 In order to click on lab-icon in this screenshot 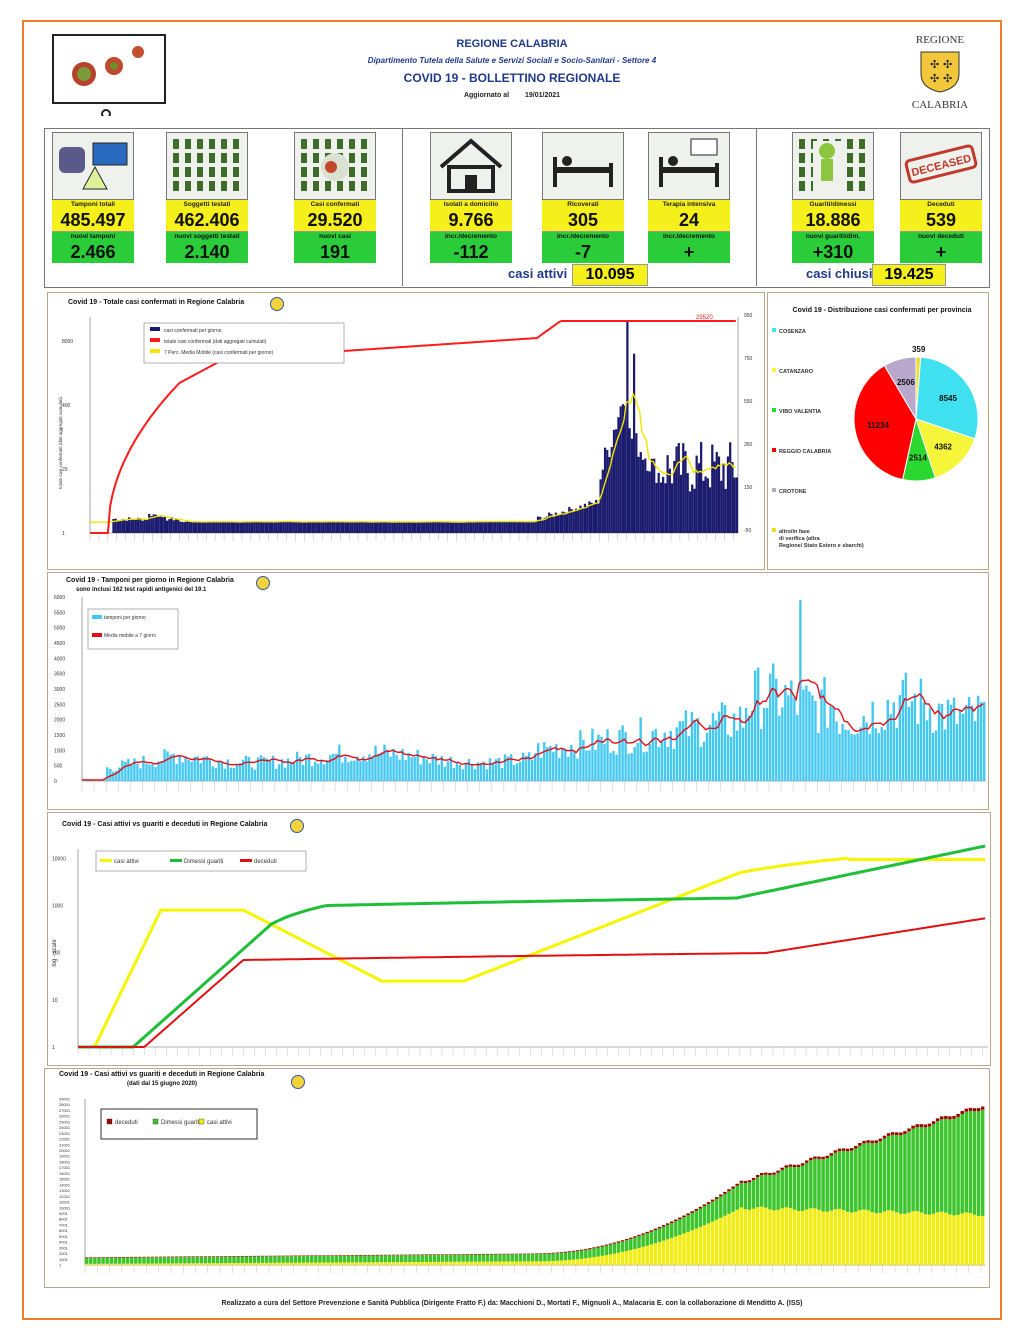, I will do `click(93, 166)`.